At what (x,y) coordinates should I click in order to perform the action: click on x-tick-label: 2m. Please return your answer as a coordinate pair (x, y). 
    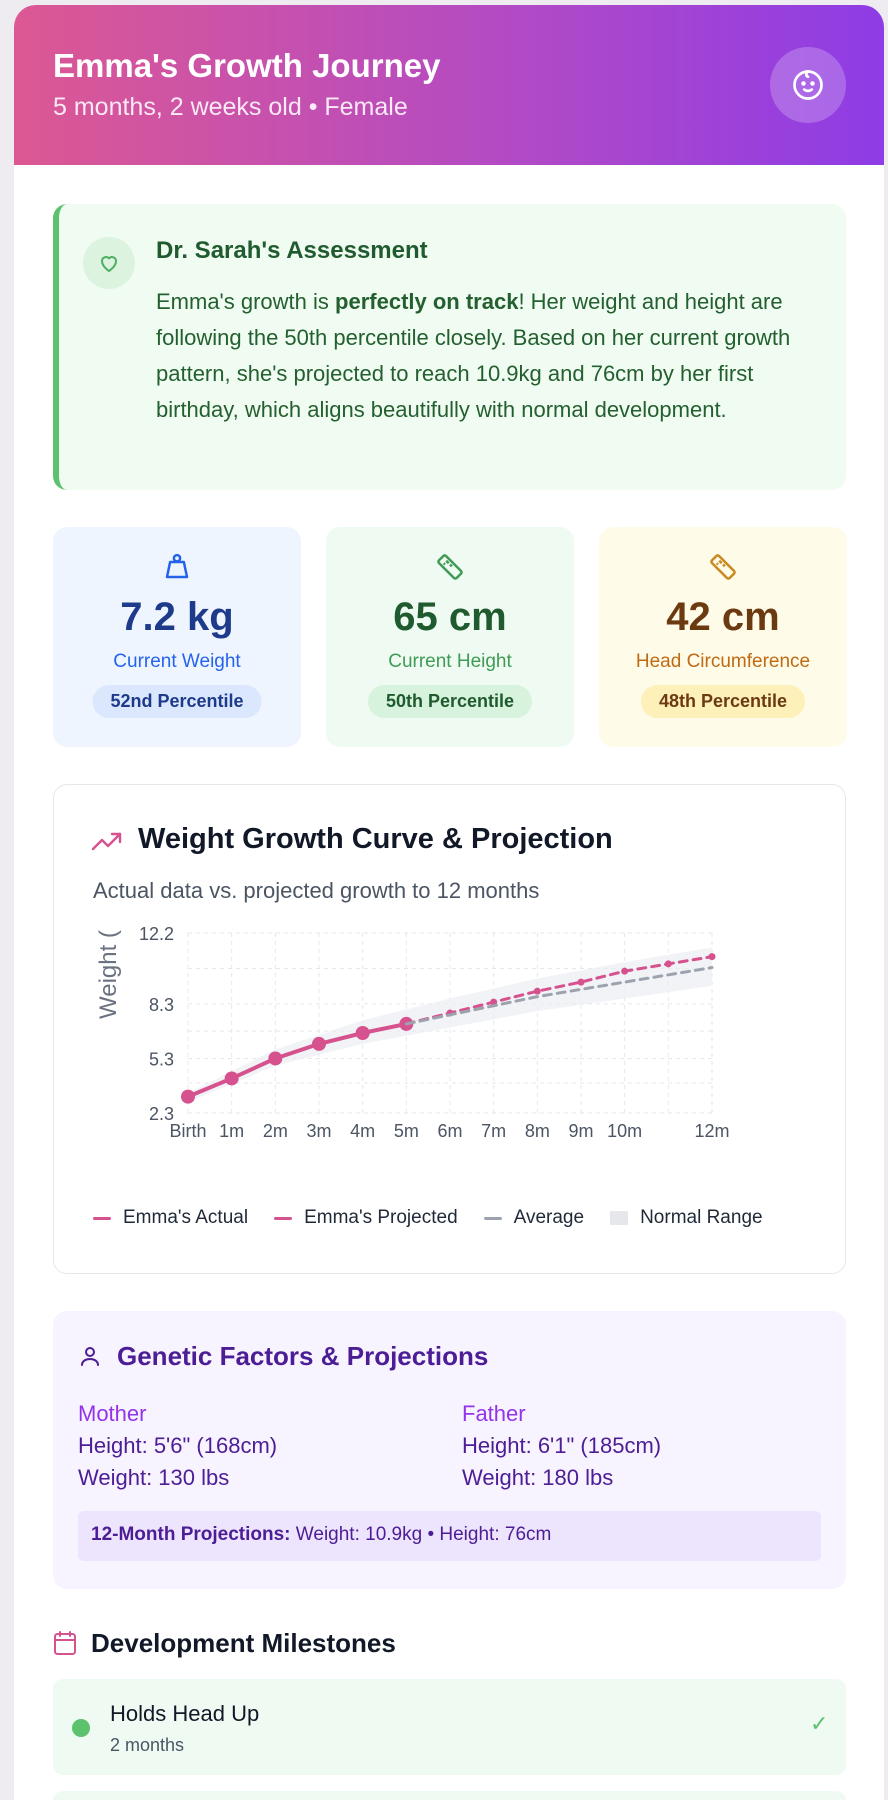
    Looking at the image, I should click on (275, 1131).